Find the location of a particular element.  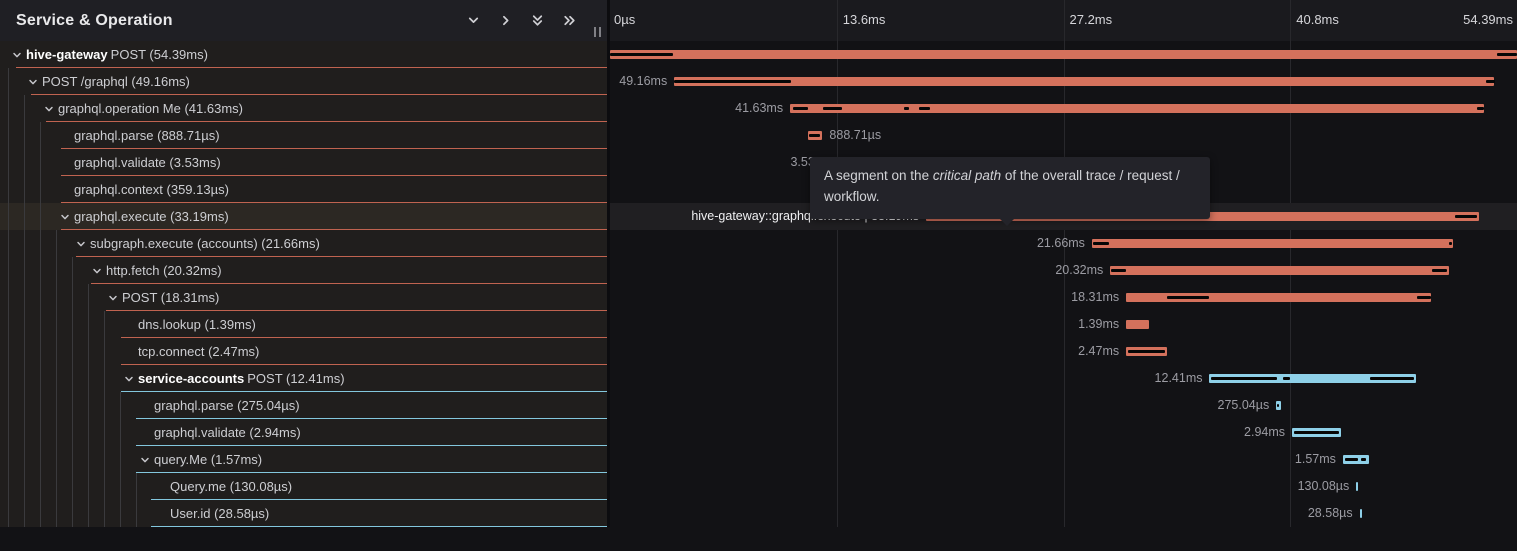

double-chevron-down-icon is located at coordinates (537, 20).